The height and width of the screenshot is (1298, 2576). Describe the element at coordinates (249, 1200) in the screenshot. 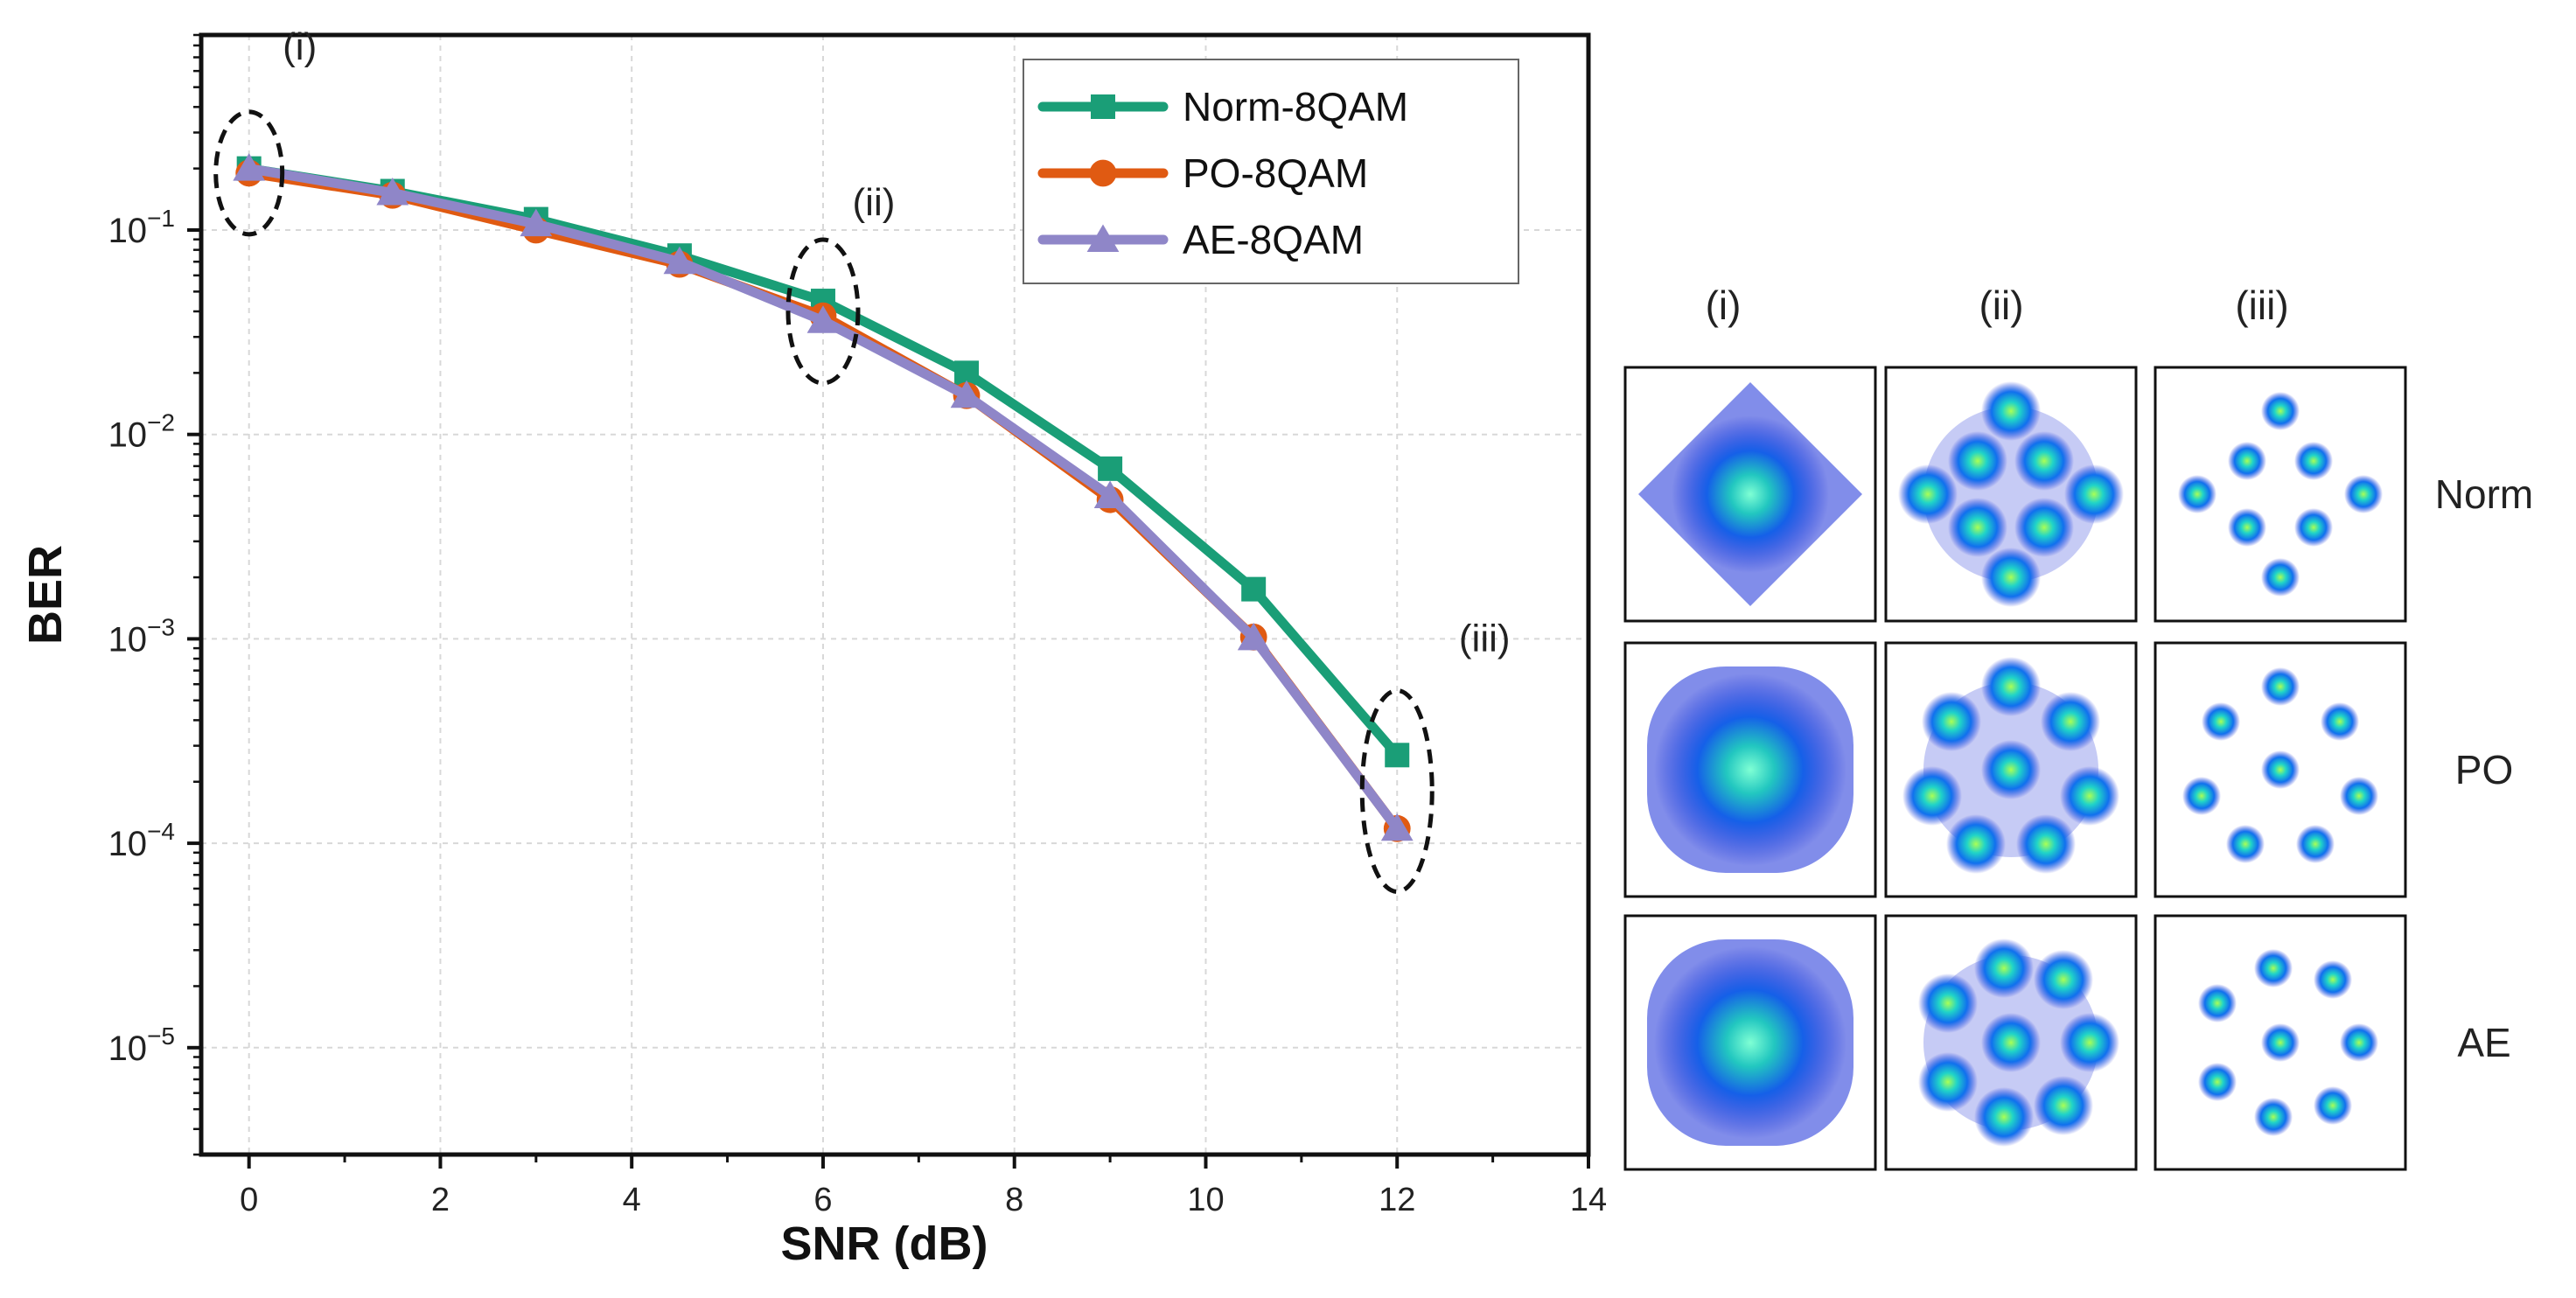

I see `x-tick-label: 0` at that location.